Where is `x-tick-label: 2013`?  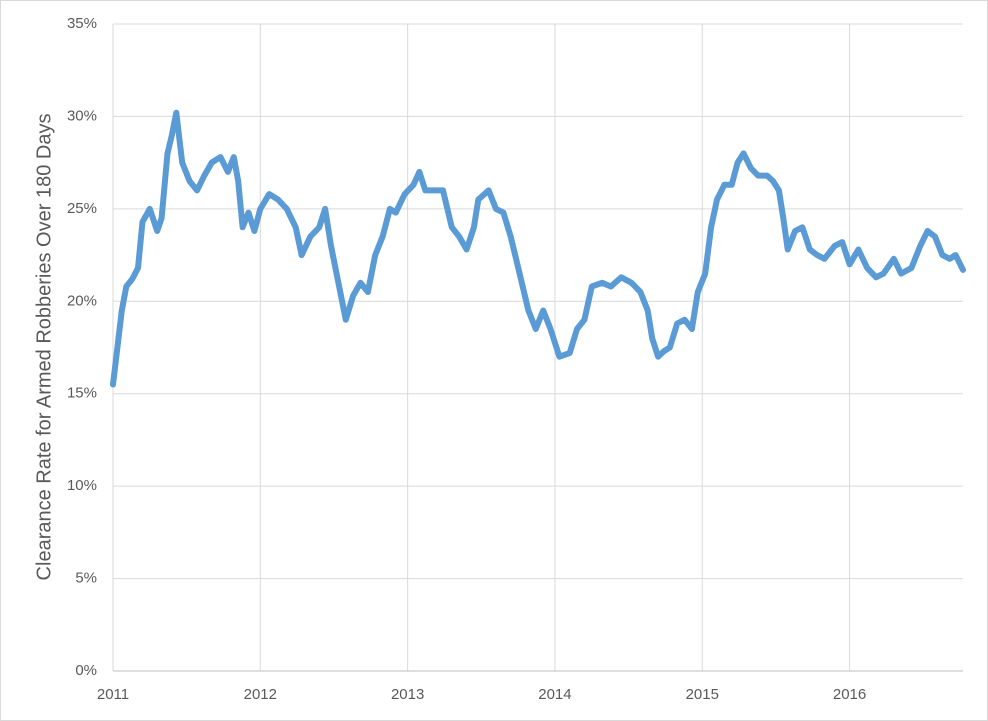 x-tick-label: 2013 is located at coordinates (407, 694).